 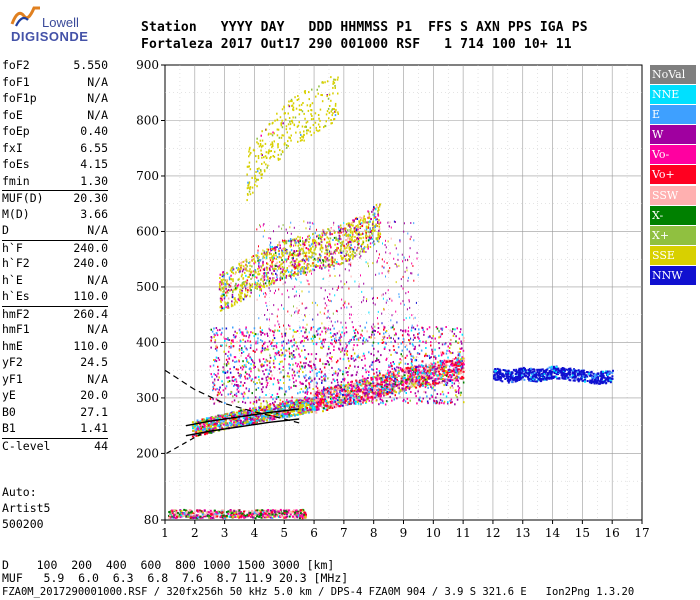 What do you see at coordinates (147, 176) in the screenshot?
I see `y-tick-label: 700` at bounding box center [147, 176].